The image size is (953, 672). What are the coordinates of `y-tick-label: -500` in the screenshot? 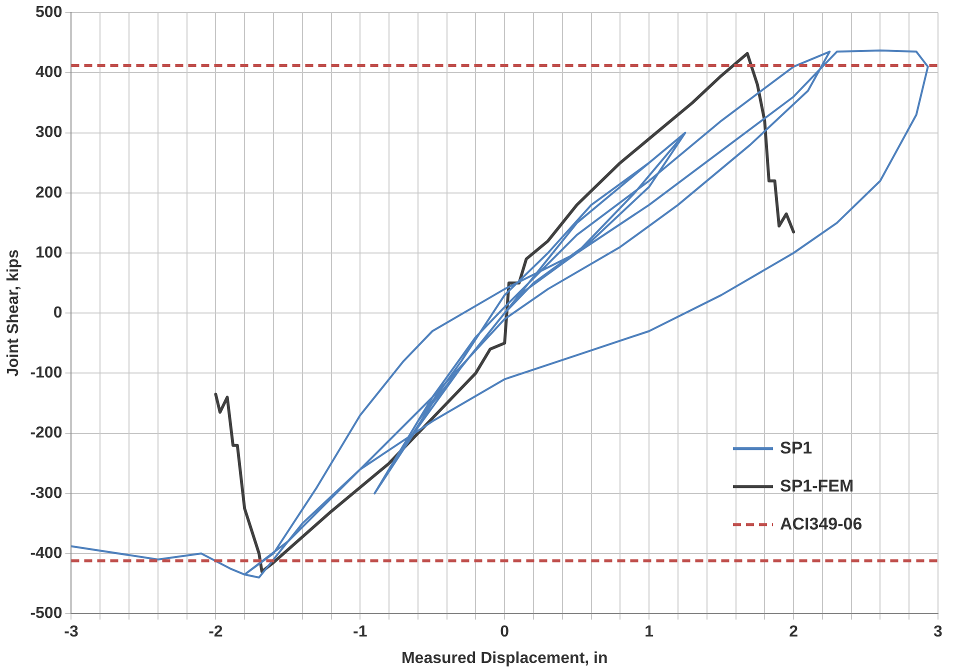 It's located at (46, 613).